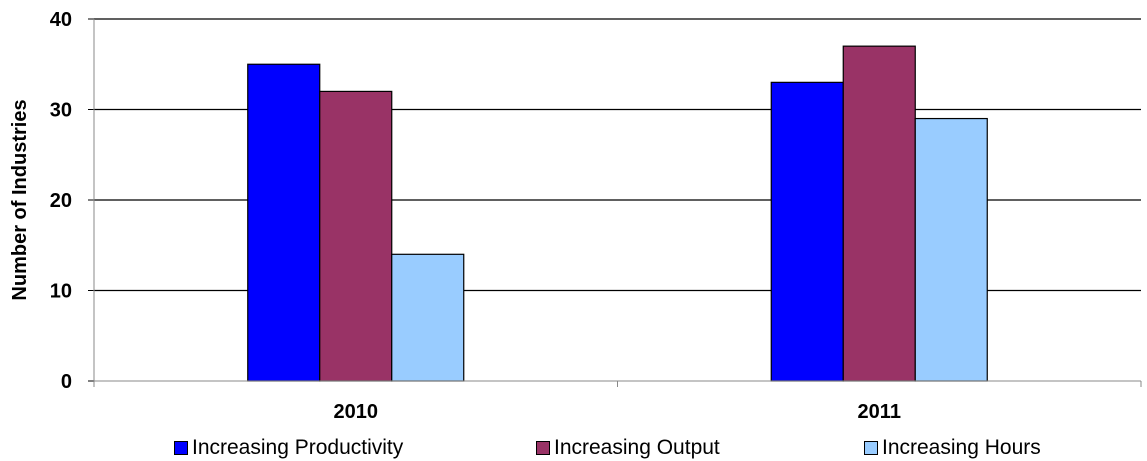 The height and width of the screenshot is (461, 1147). What do you see at coordinates (879, 412) in the screenshot?
I see `x-tick-label: 2011` at bounding box center [879, 412].